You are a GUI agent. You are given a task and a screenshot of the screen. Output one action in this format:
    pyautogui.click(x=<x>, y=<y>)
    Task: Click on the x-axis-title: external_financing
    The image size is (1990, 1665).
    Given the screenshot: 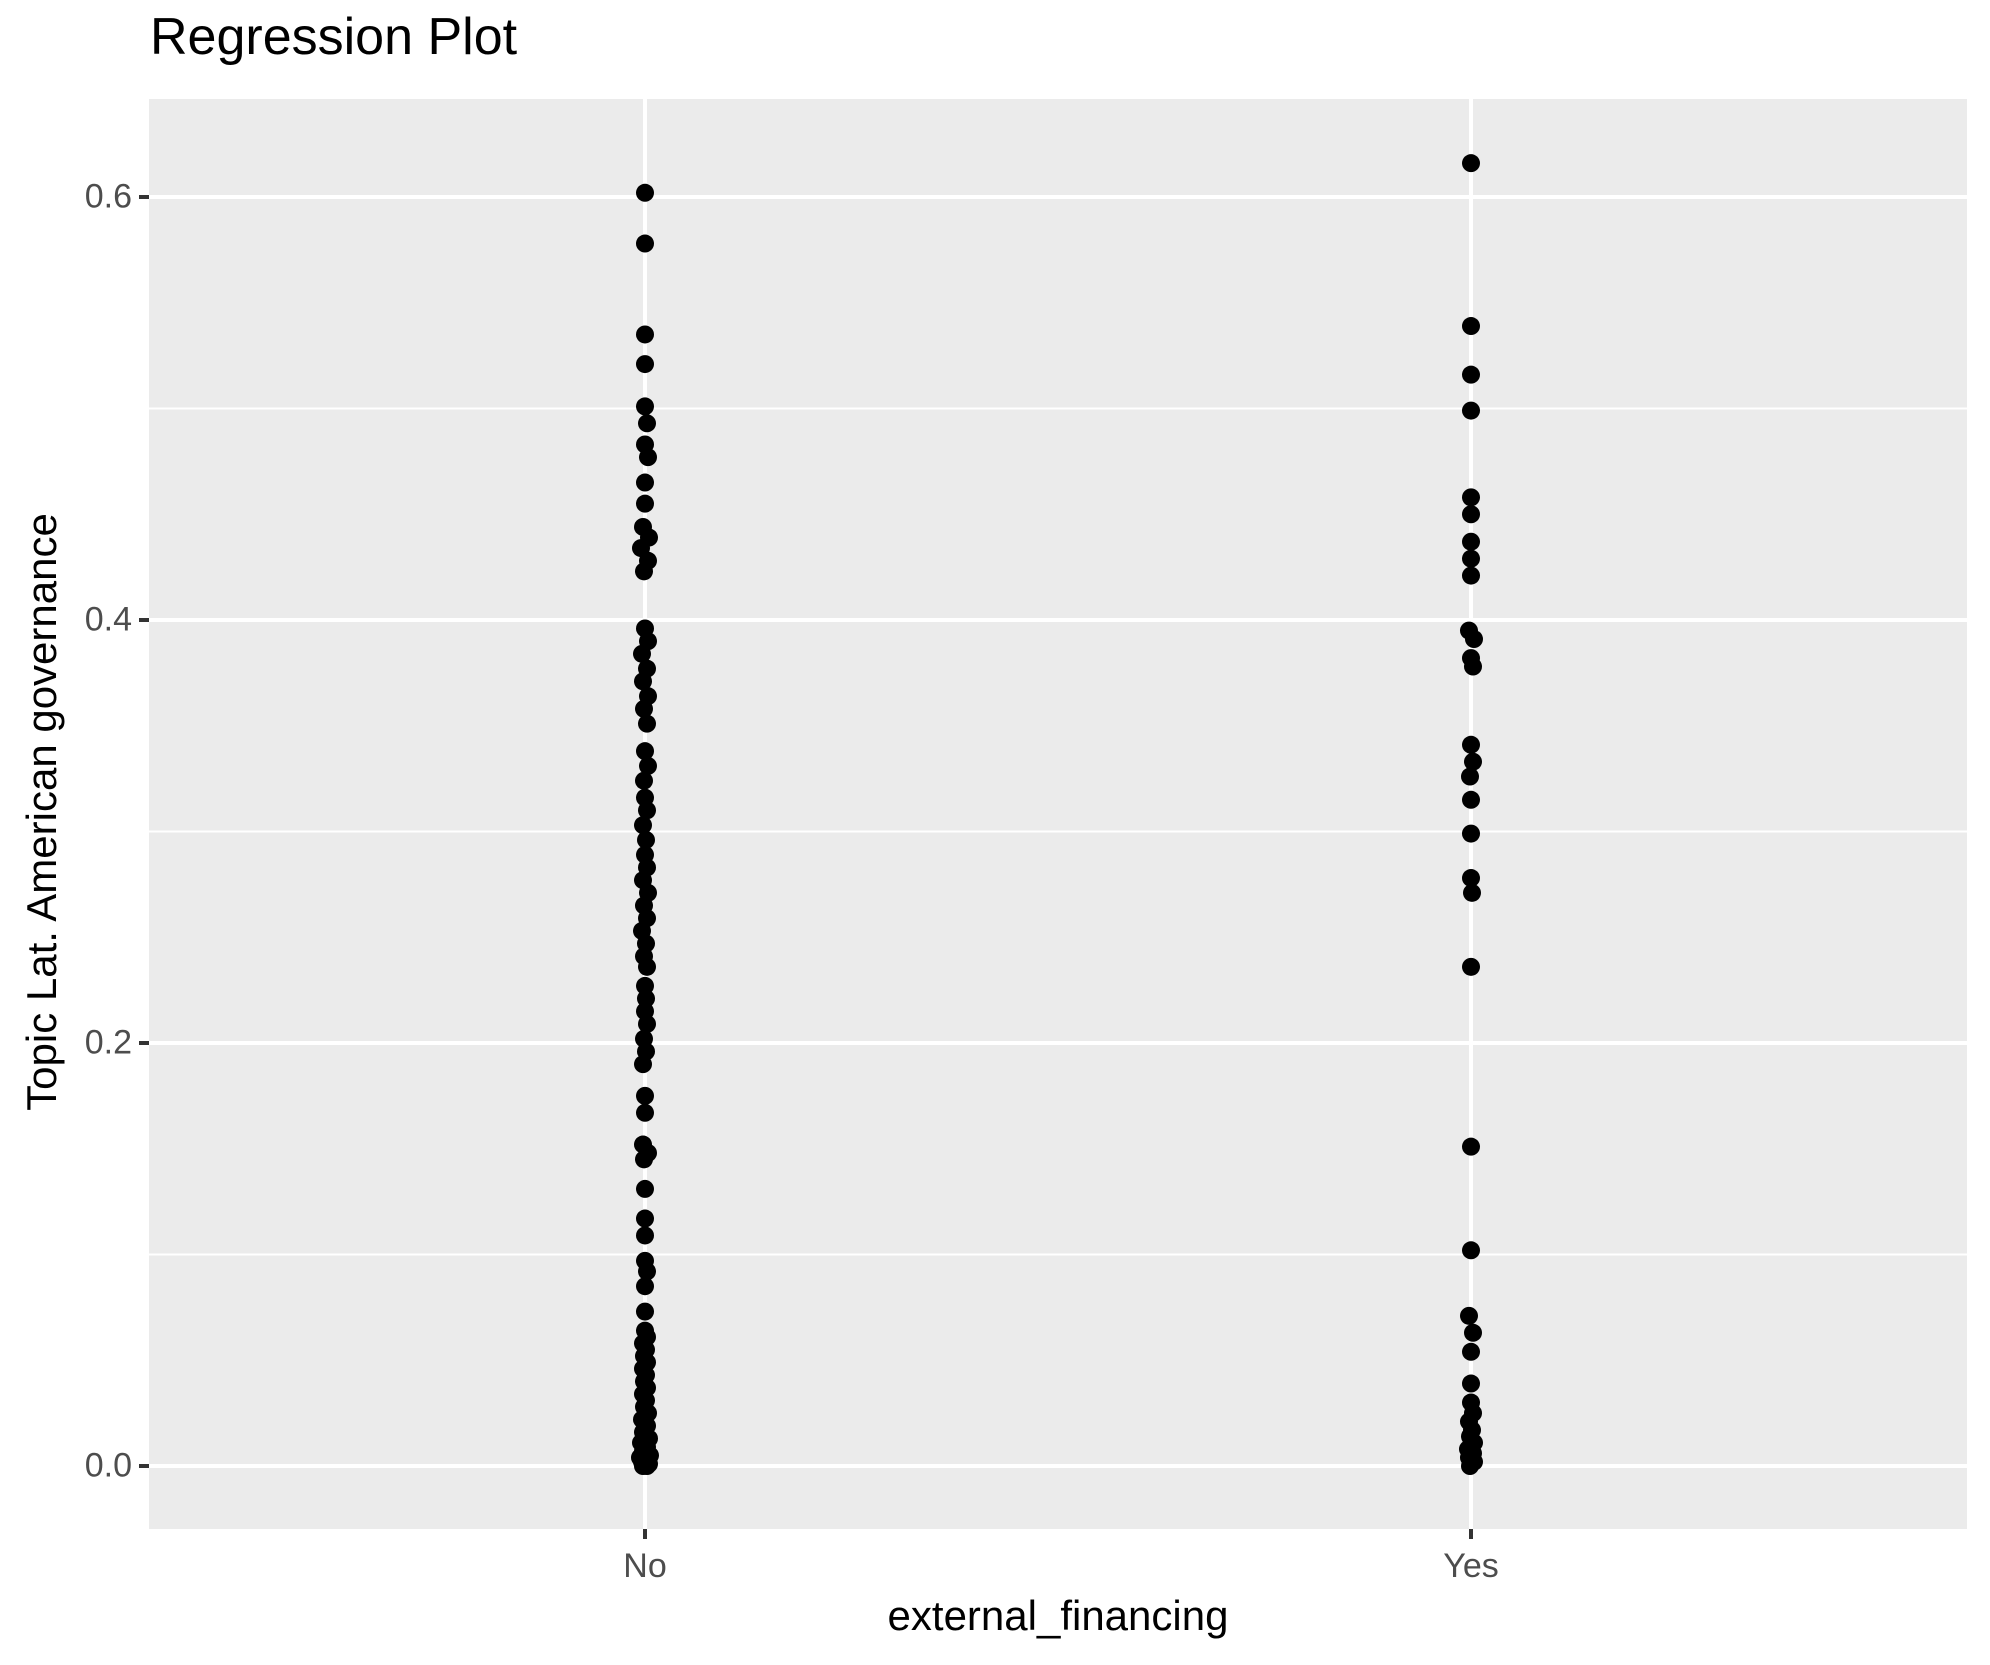 What is the action you would take?
    pyautogui.click(x=1058, y=1615)
    